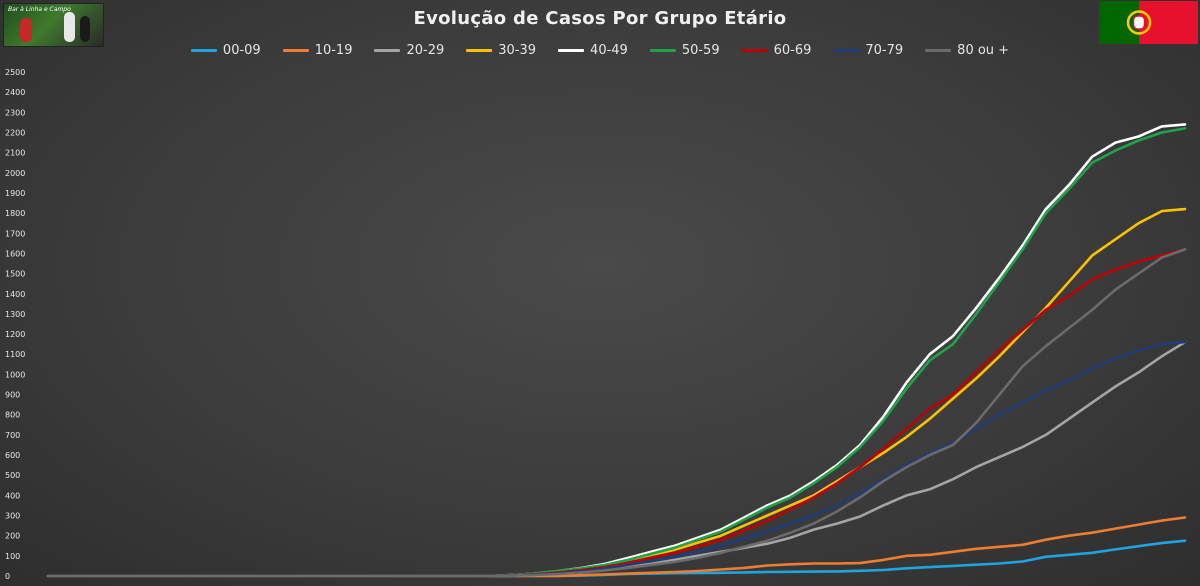  I want to click on y-tick-label: 2200, so click(15, 132).